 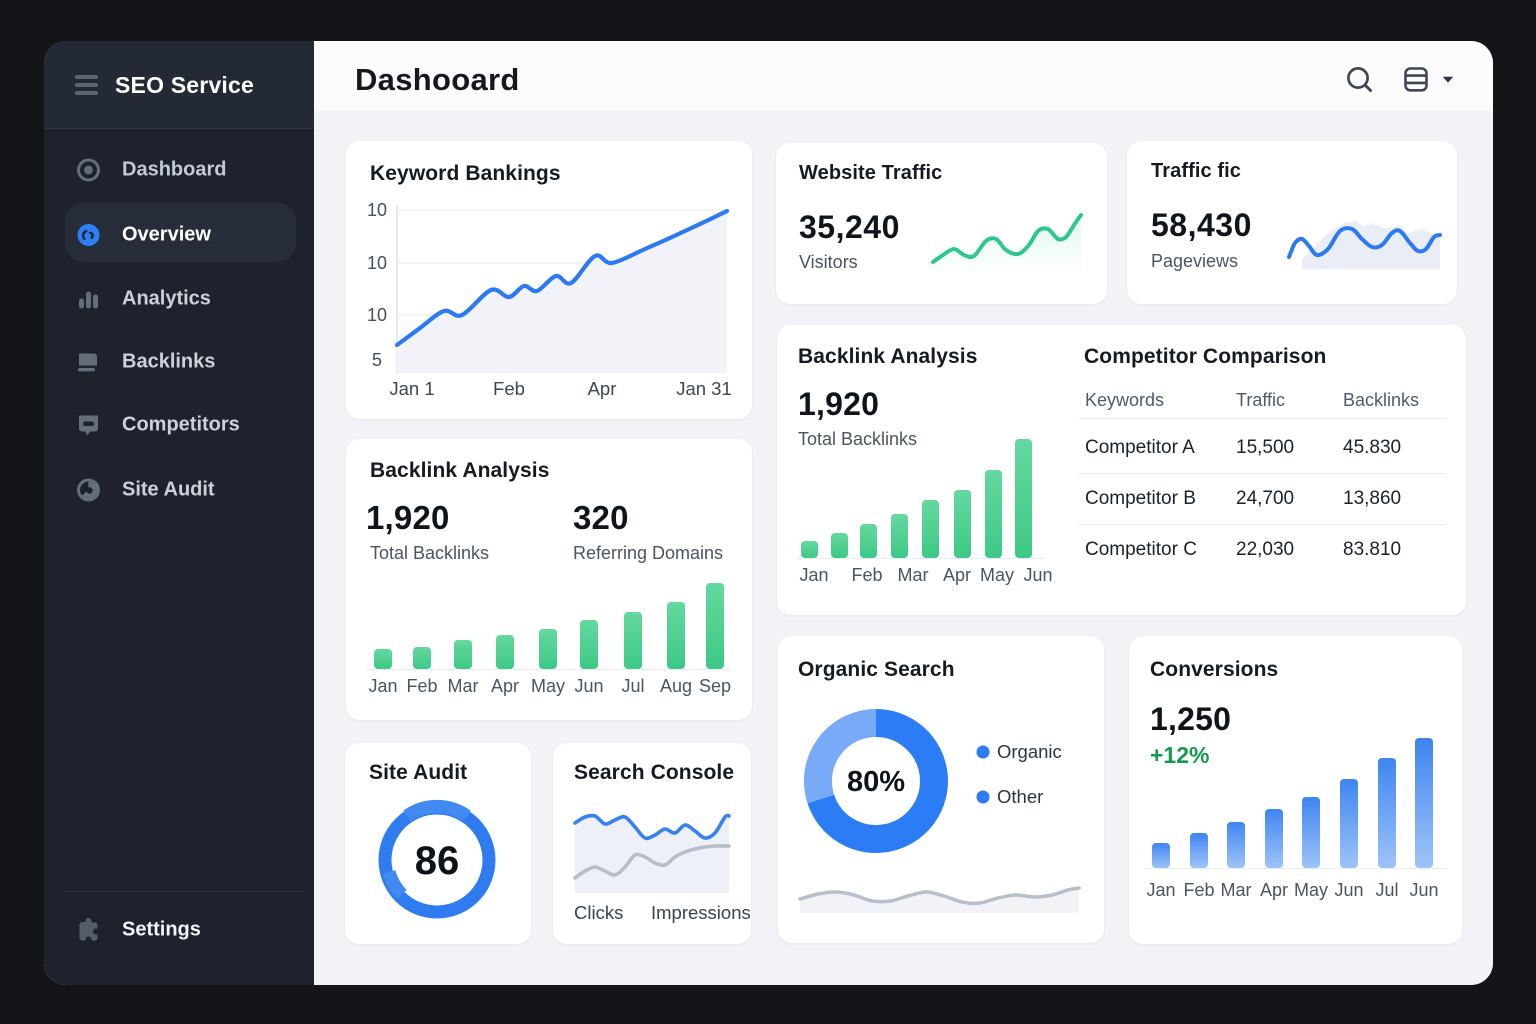 What do you see at coordinates (1029, 751) in the screenshot?
I see `svg-text: Organic` at bounding box center [1029, 751].